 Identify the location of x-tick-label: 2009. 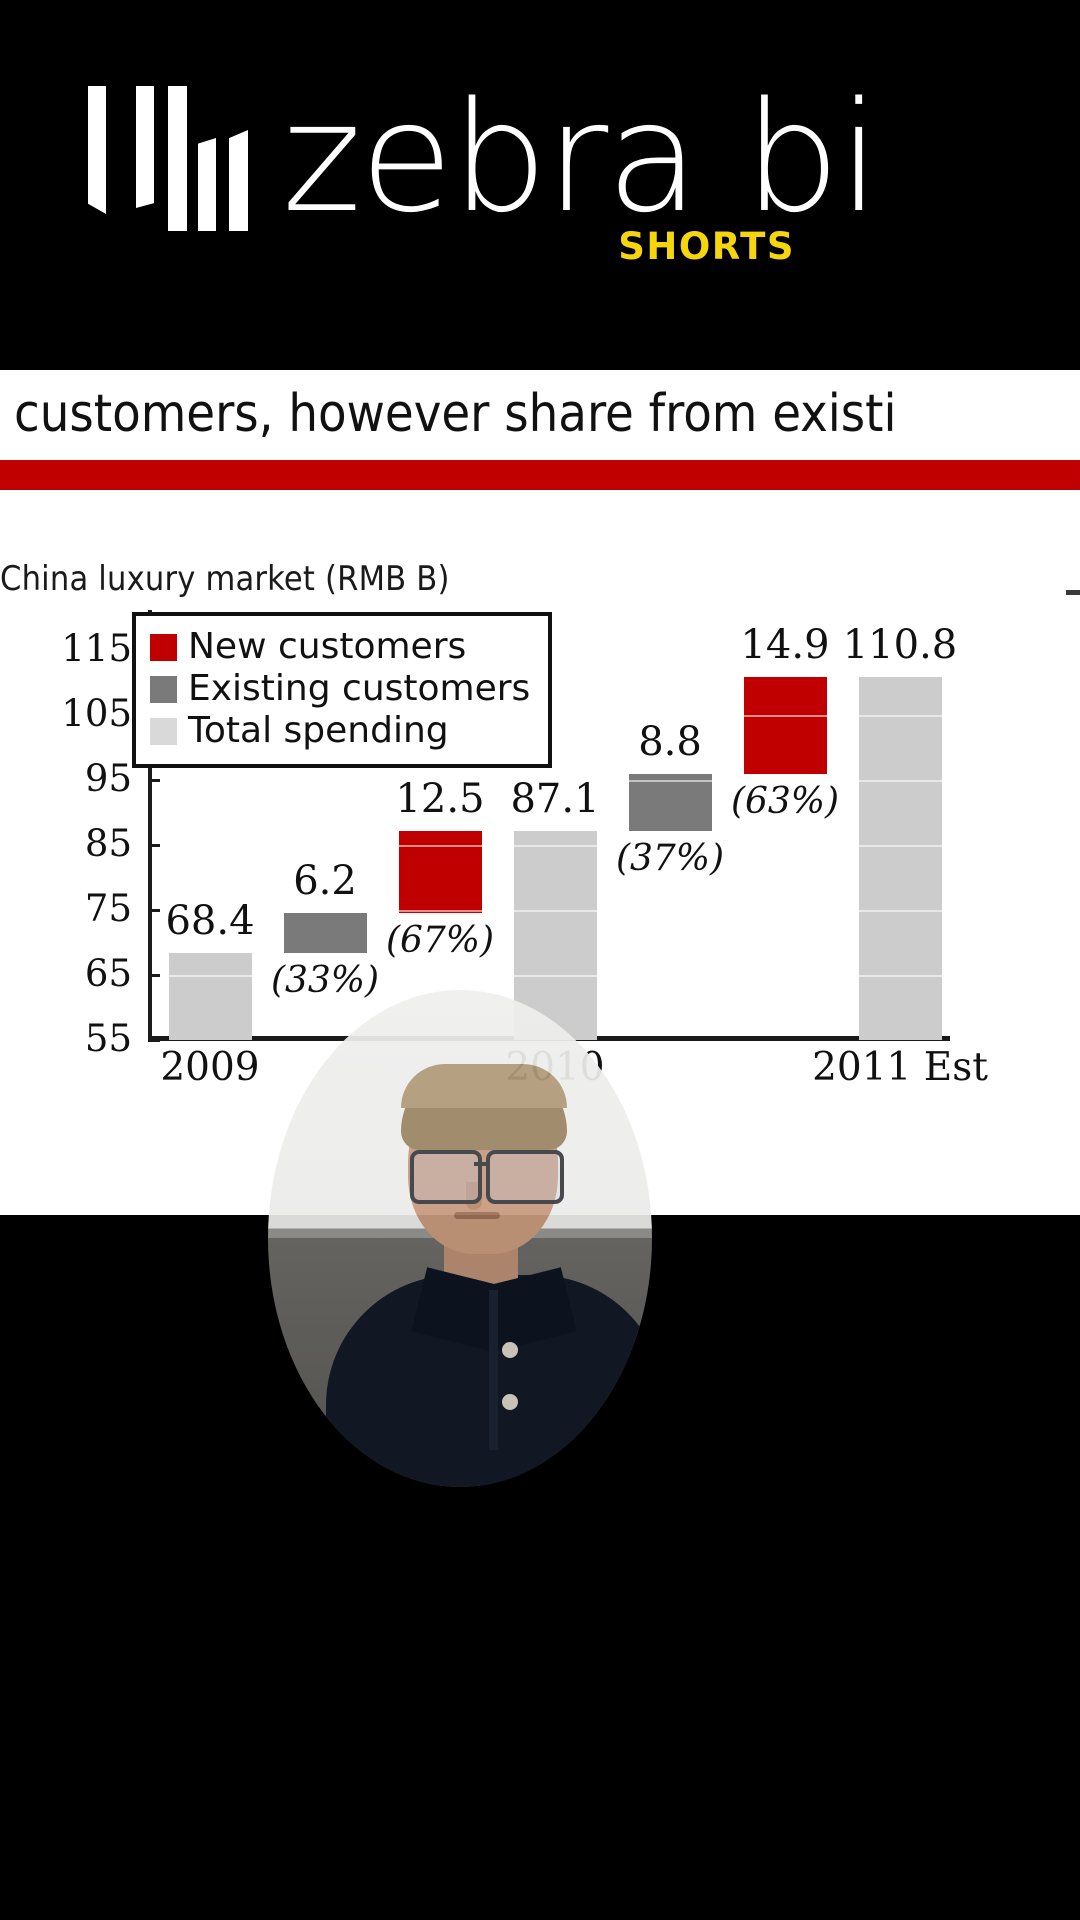
(210, 1067).